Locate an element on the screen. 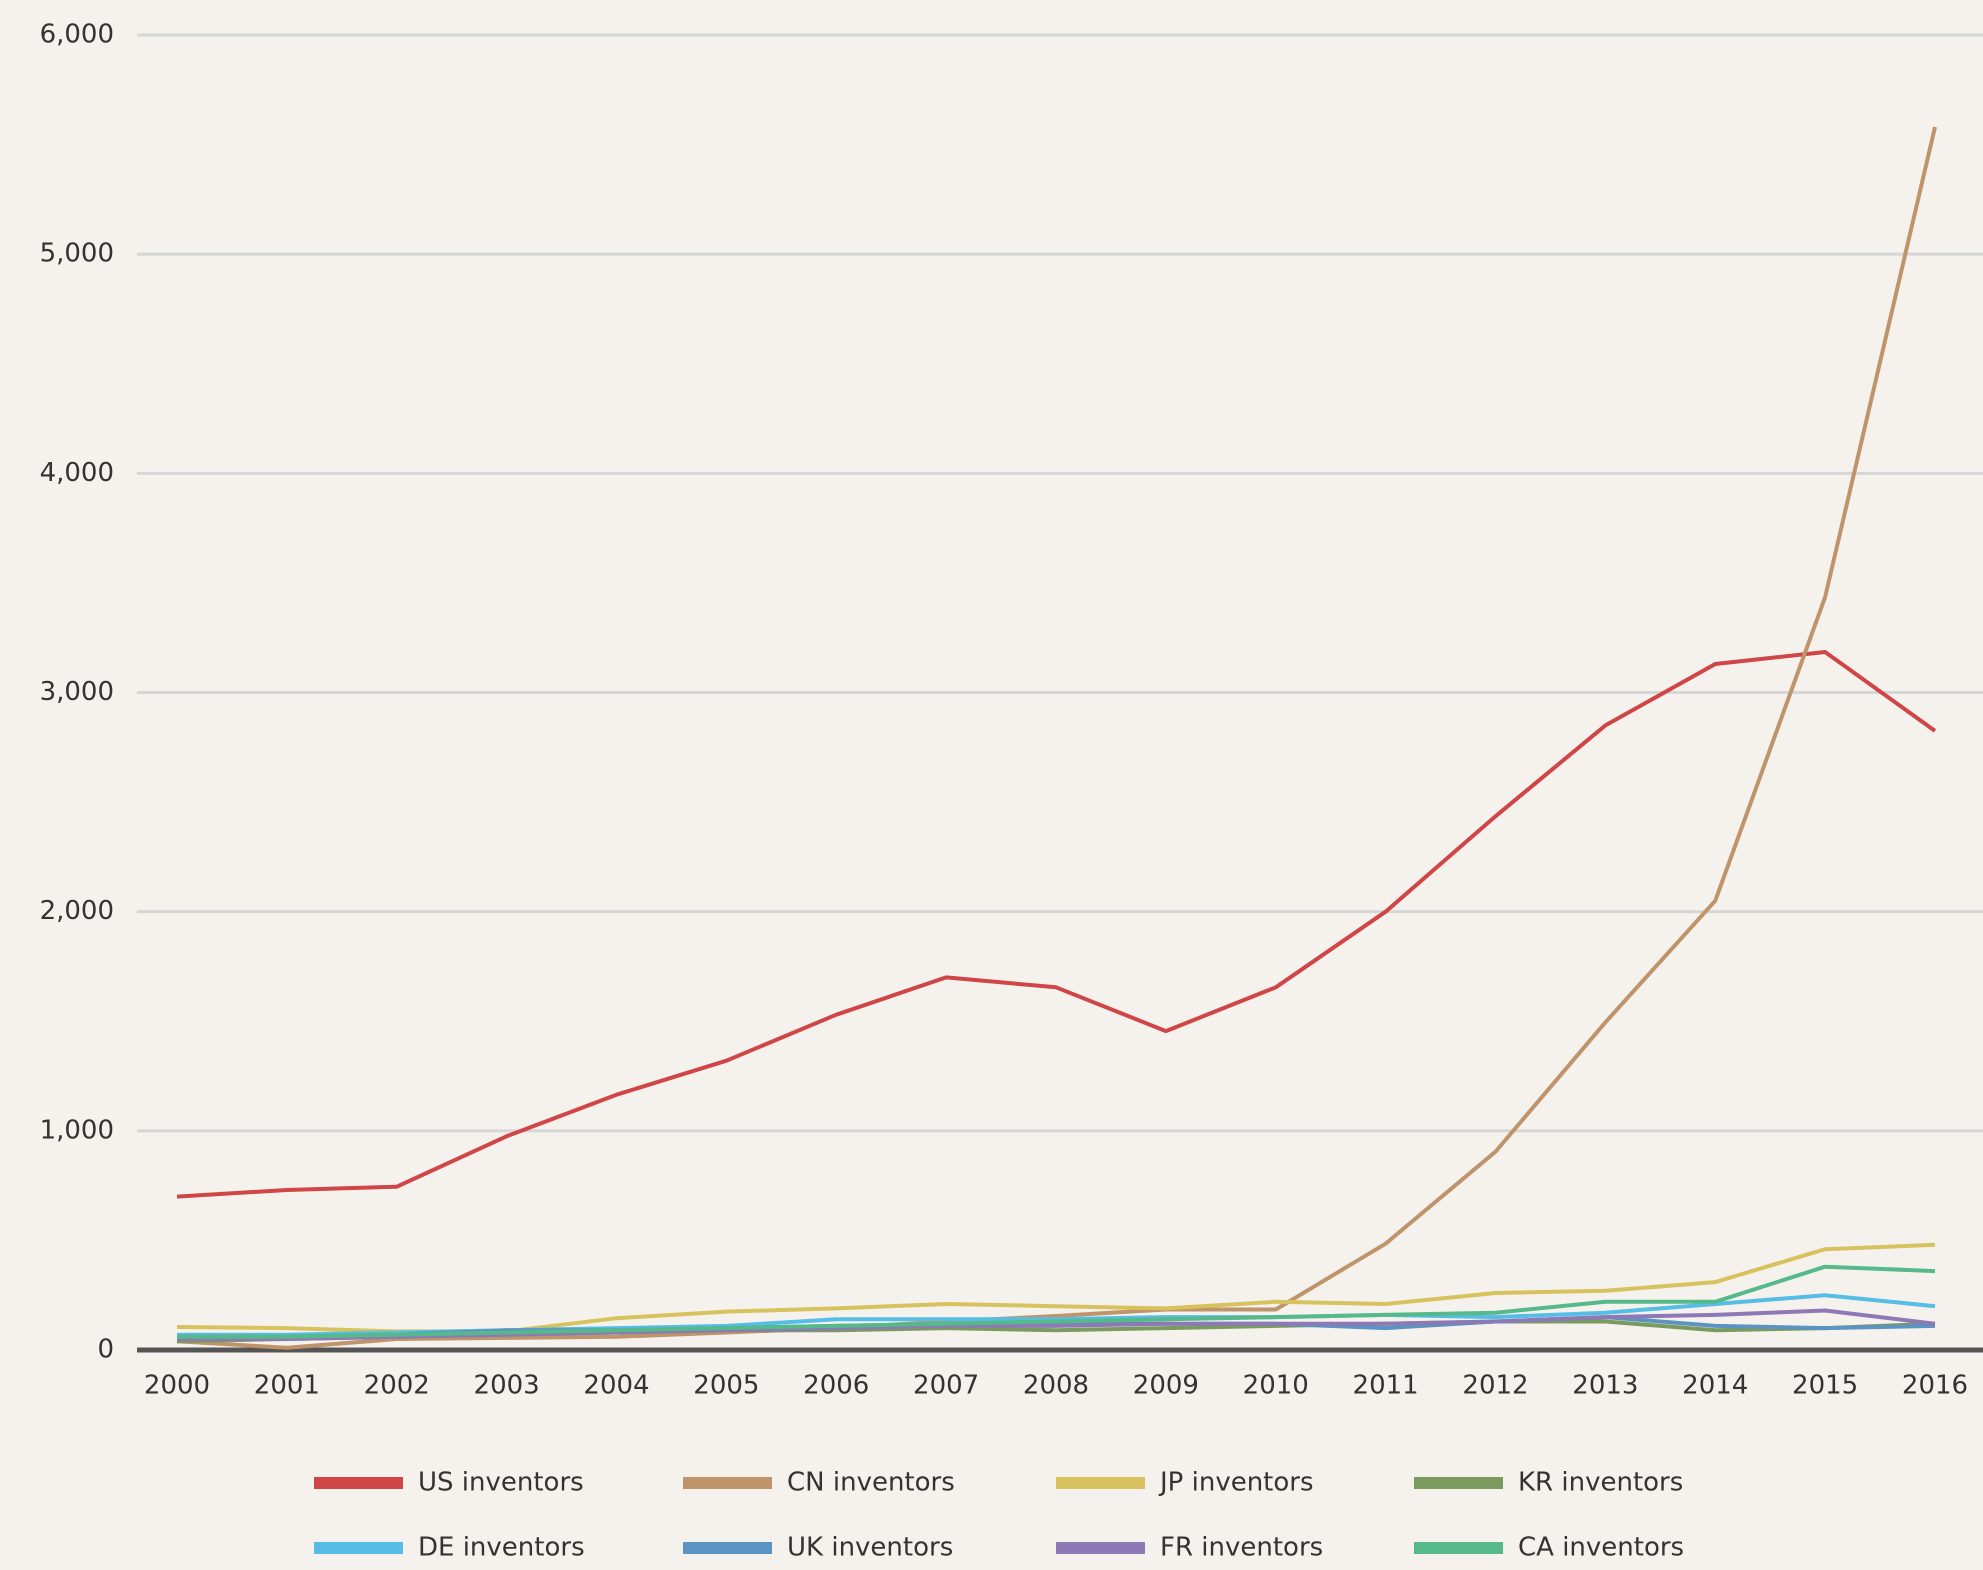  x-tick-label: 2016 is located at coordinates (1935, 1386).